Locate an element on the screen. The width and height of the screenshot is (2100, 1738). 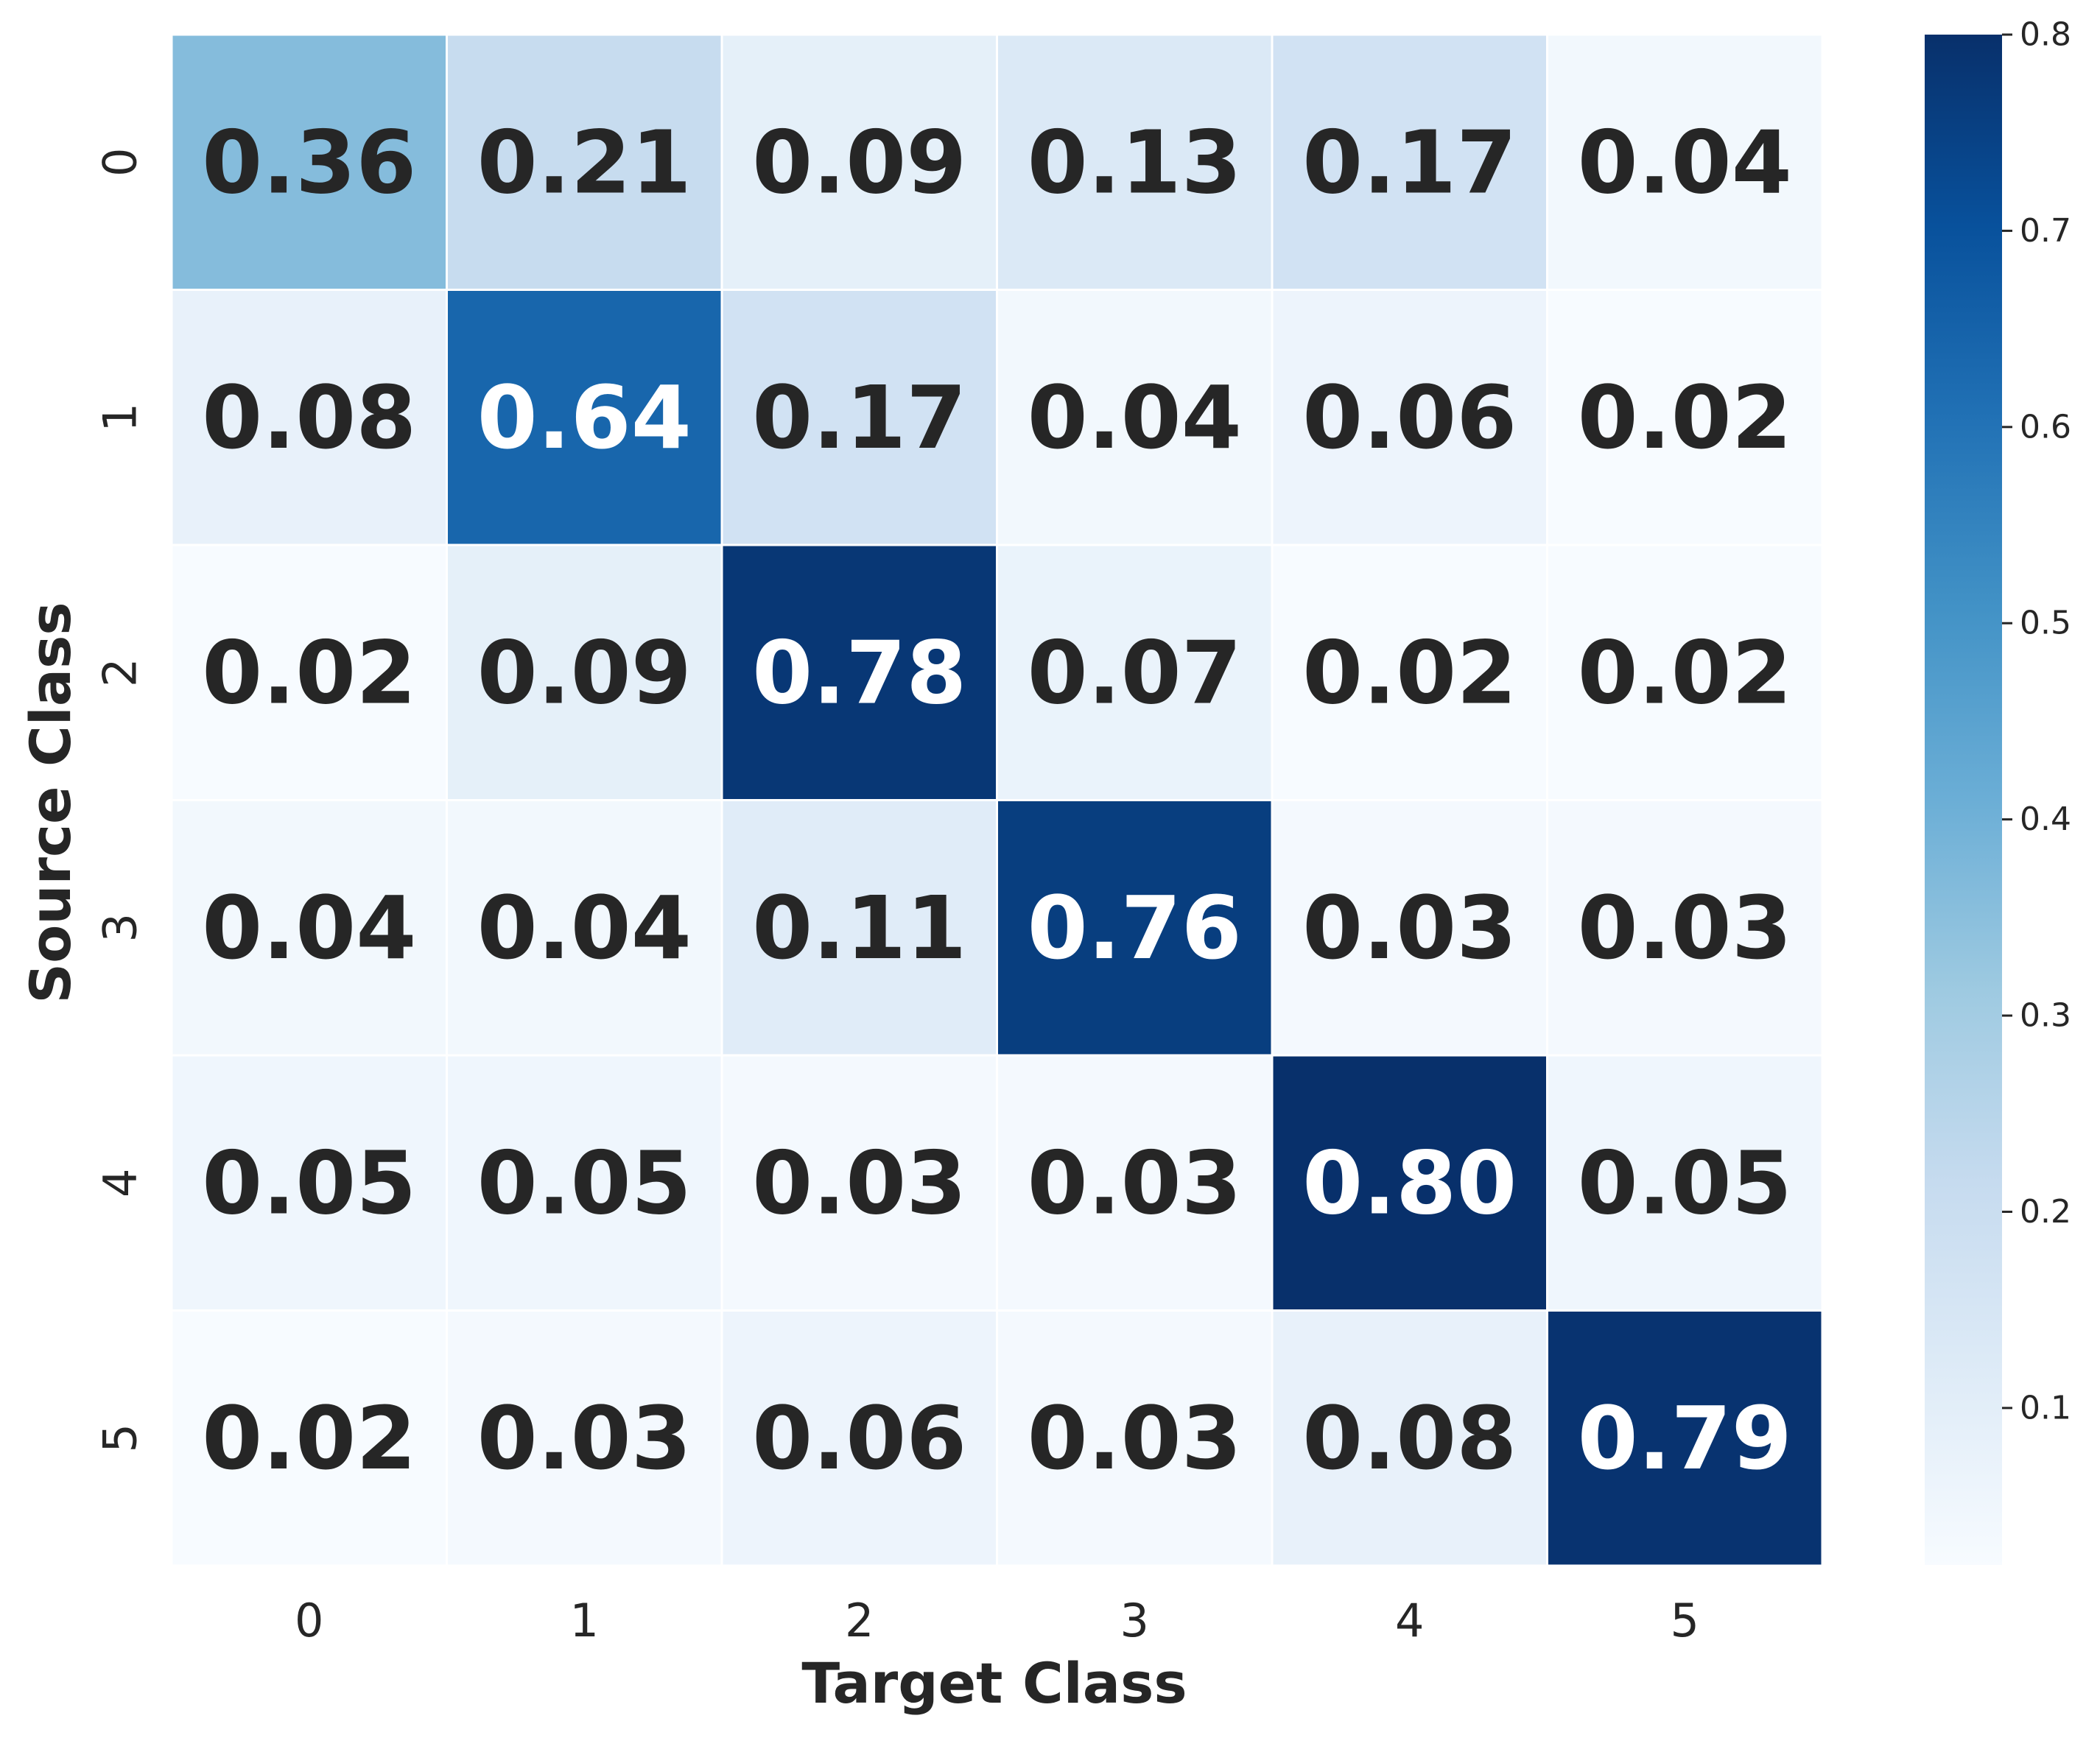
heatmap-cell-r3-c1 is located at coordinates (585, 928).